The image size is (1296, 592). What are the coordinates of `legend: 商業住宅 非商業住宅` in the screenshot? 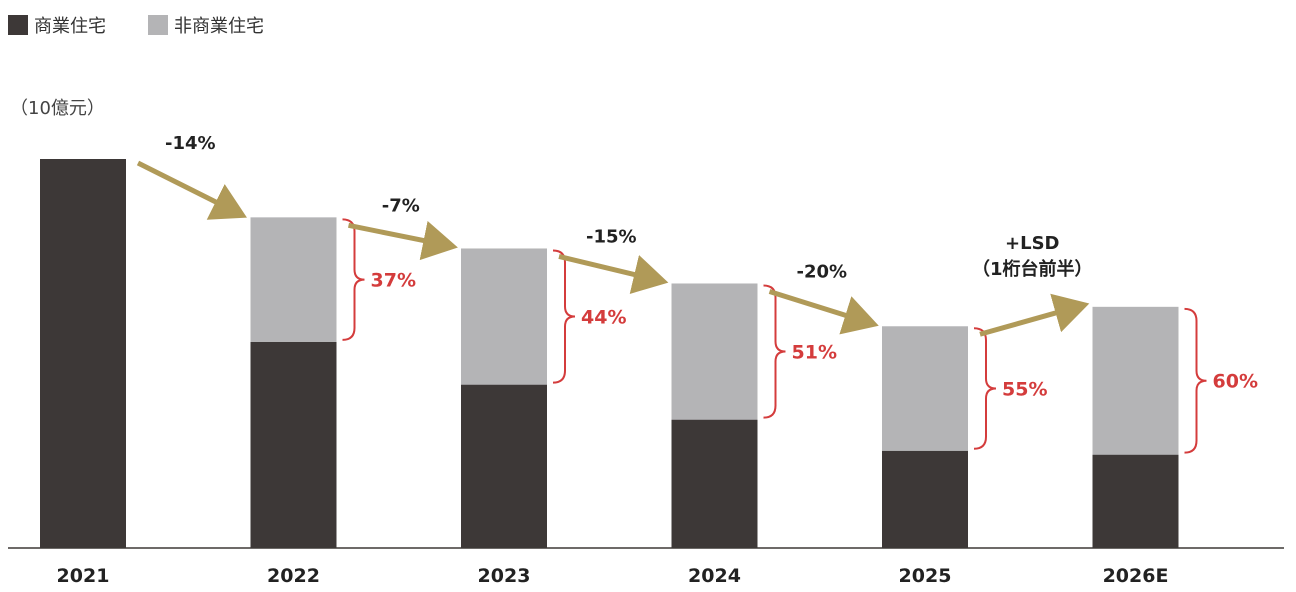 It's located at (152, 25).